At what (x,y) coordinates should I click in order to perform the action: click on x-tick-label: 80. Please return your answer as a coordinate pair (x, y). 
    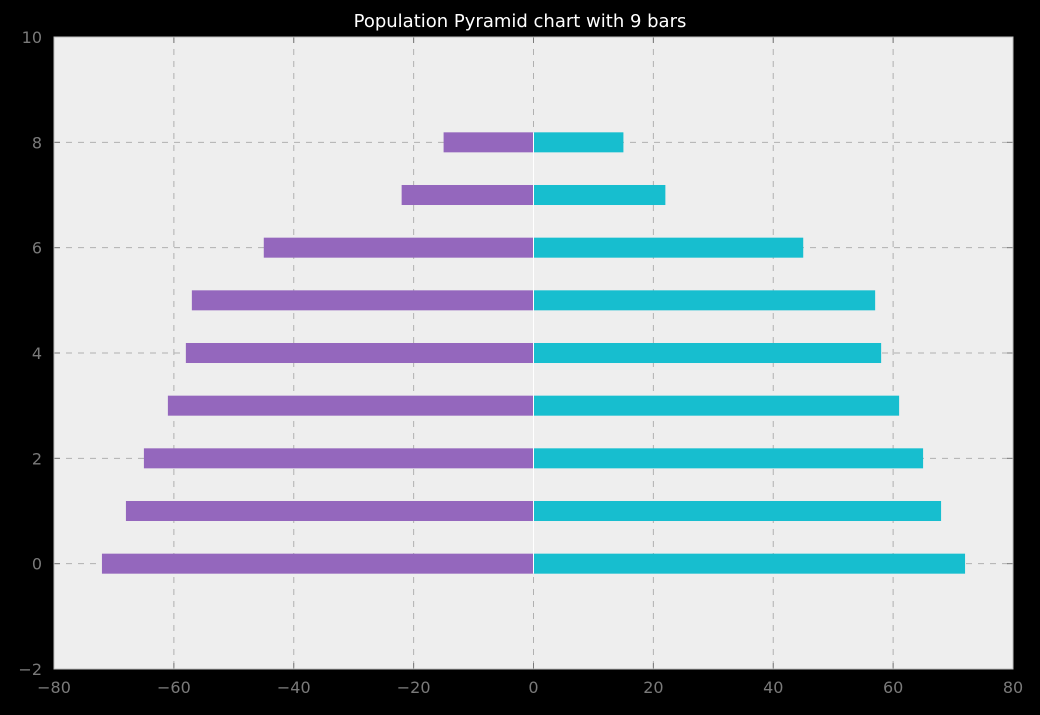
    Looking at the image, I should click on (1013, 687).